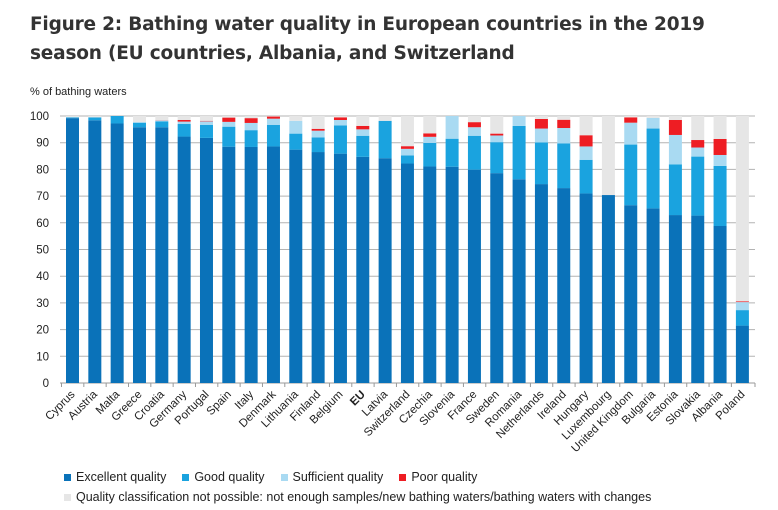 The image size is (778, 510). I want to click on y-tick-label: 90, so click(42, 144).